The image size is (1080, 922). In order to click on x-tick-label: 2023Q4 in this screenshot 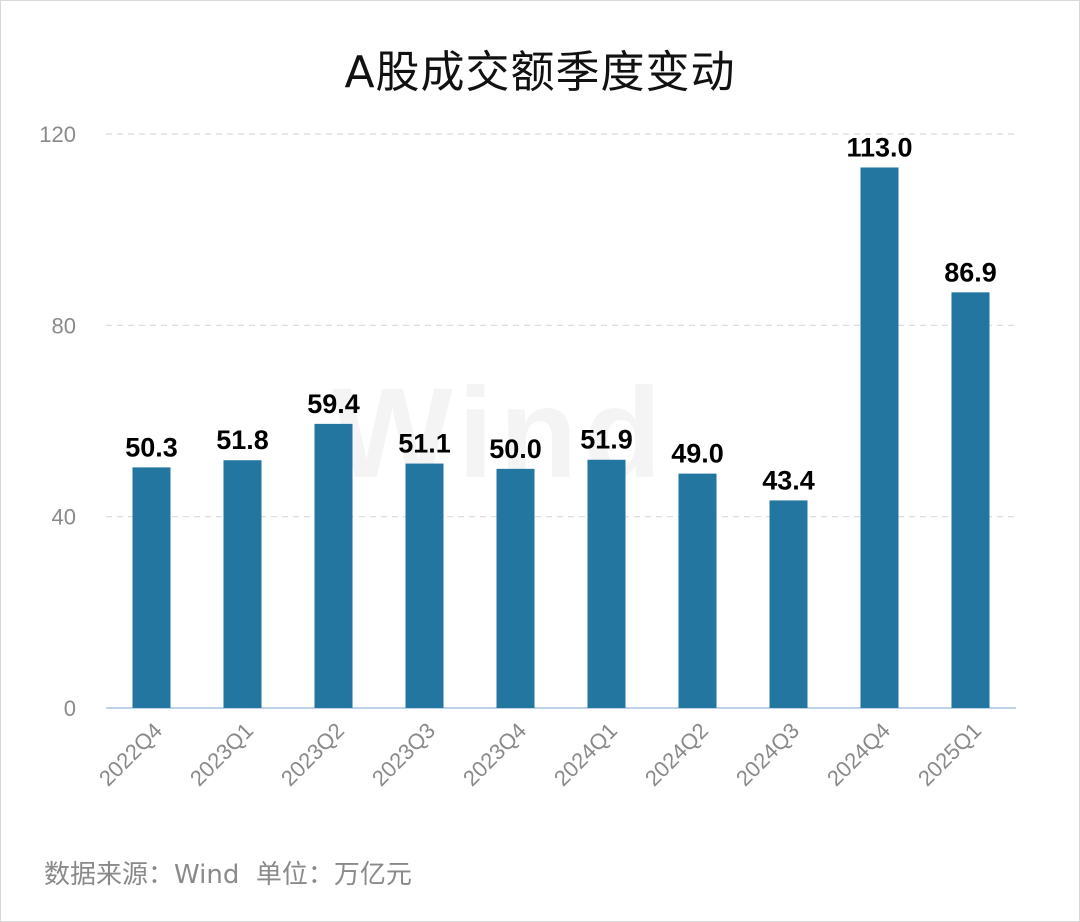, I will do `click(494, 754)`.